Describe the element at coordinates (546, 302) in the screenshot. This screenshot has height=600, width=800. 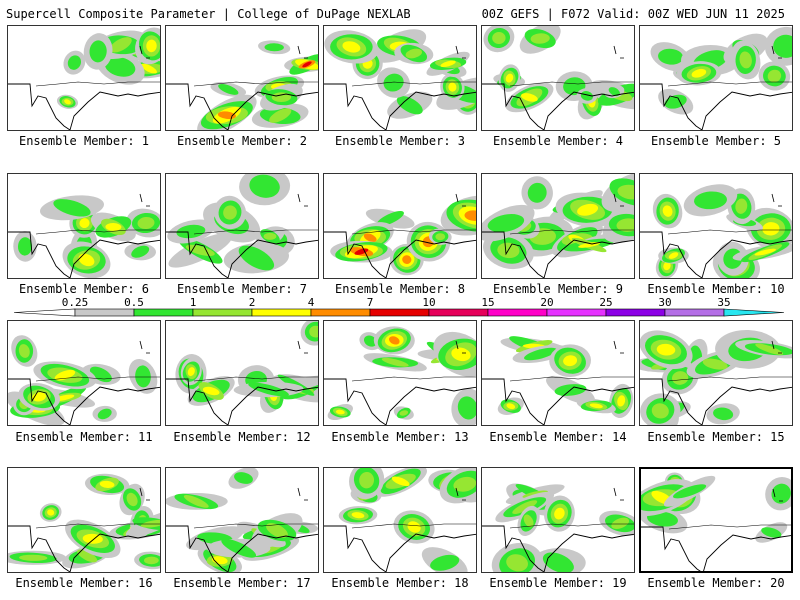
I see `colorbar-tick-label: 20` at that location.